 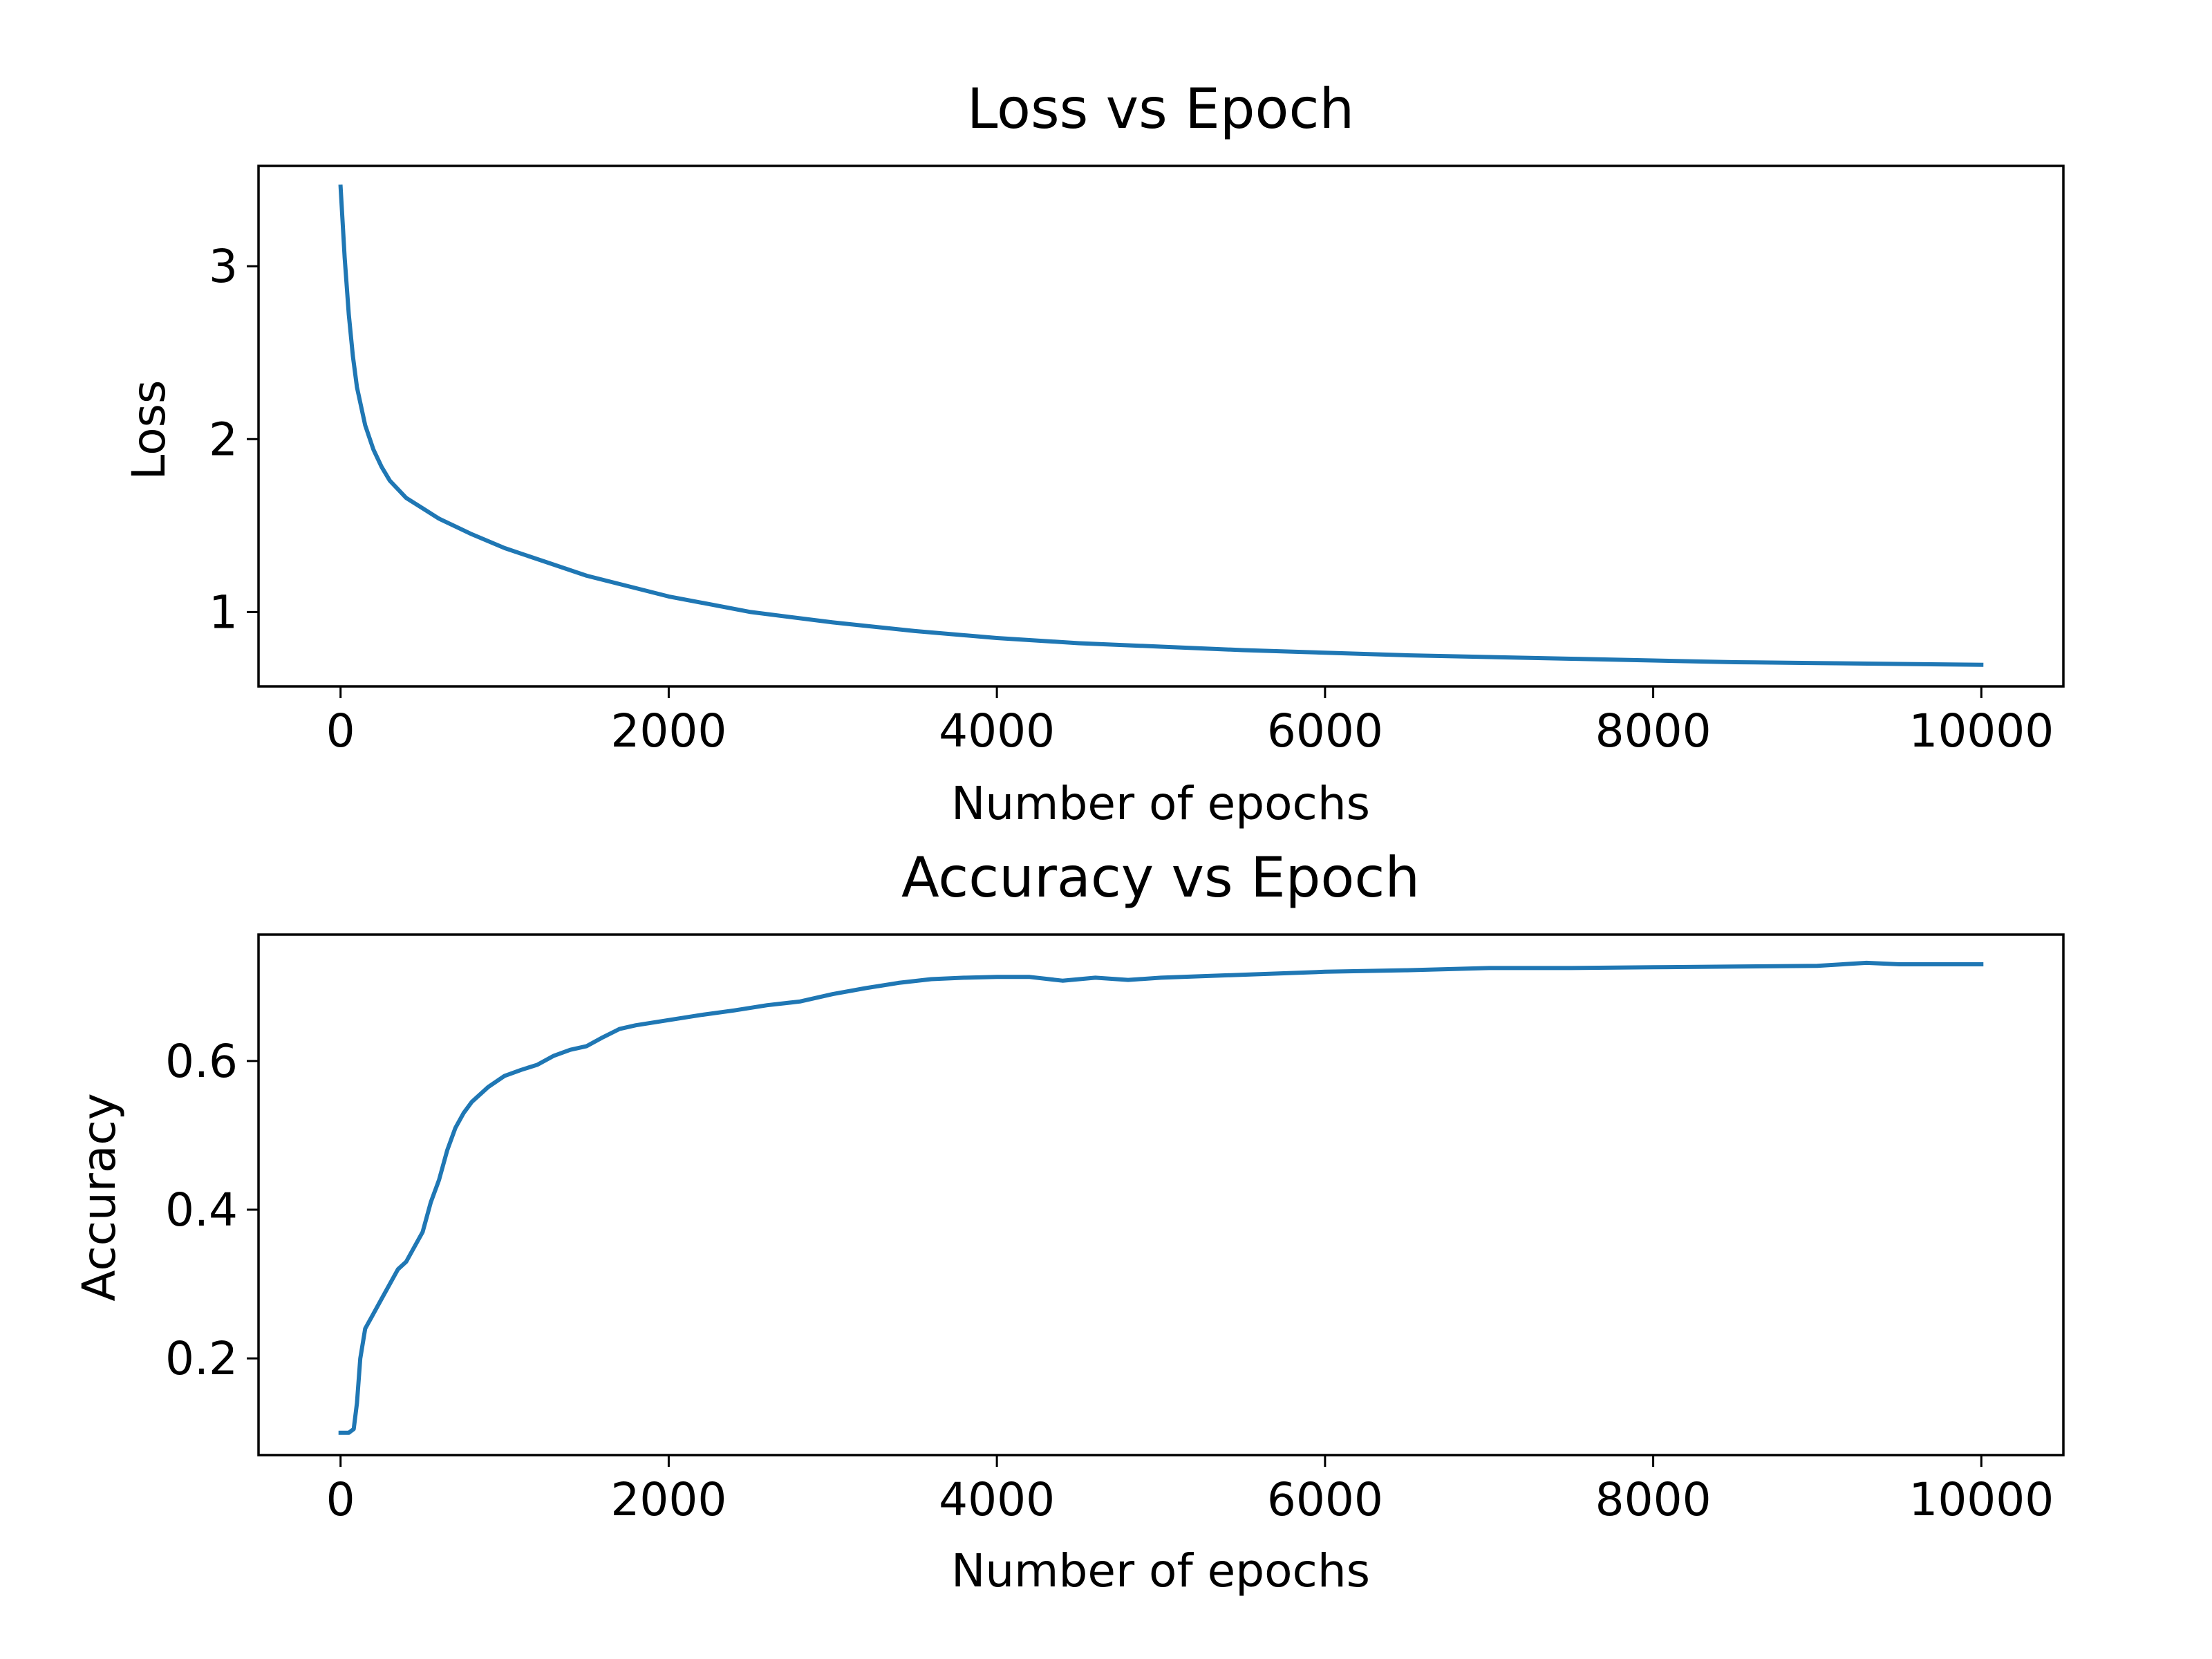 What do you see at coordinates (1981, 731) in the screenshot?
I see `loss-x-tick-label: 10000` at bounding box center [1981, 731].